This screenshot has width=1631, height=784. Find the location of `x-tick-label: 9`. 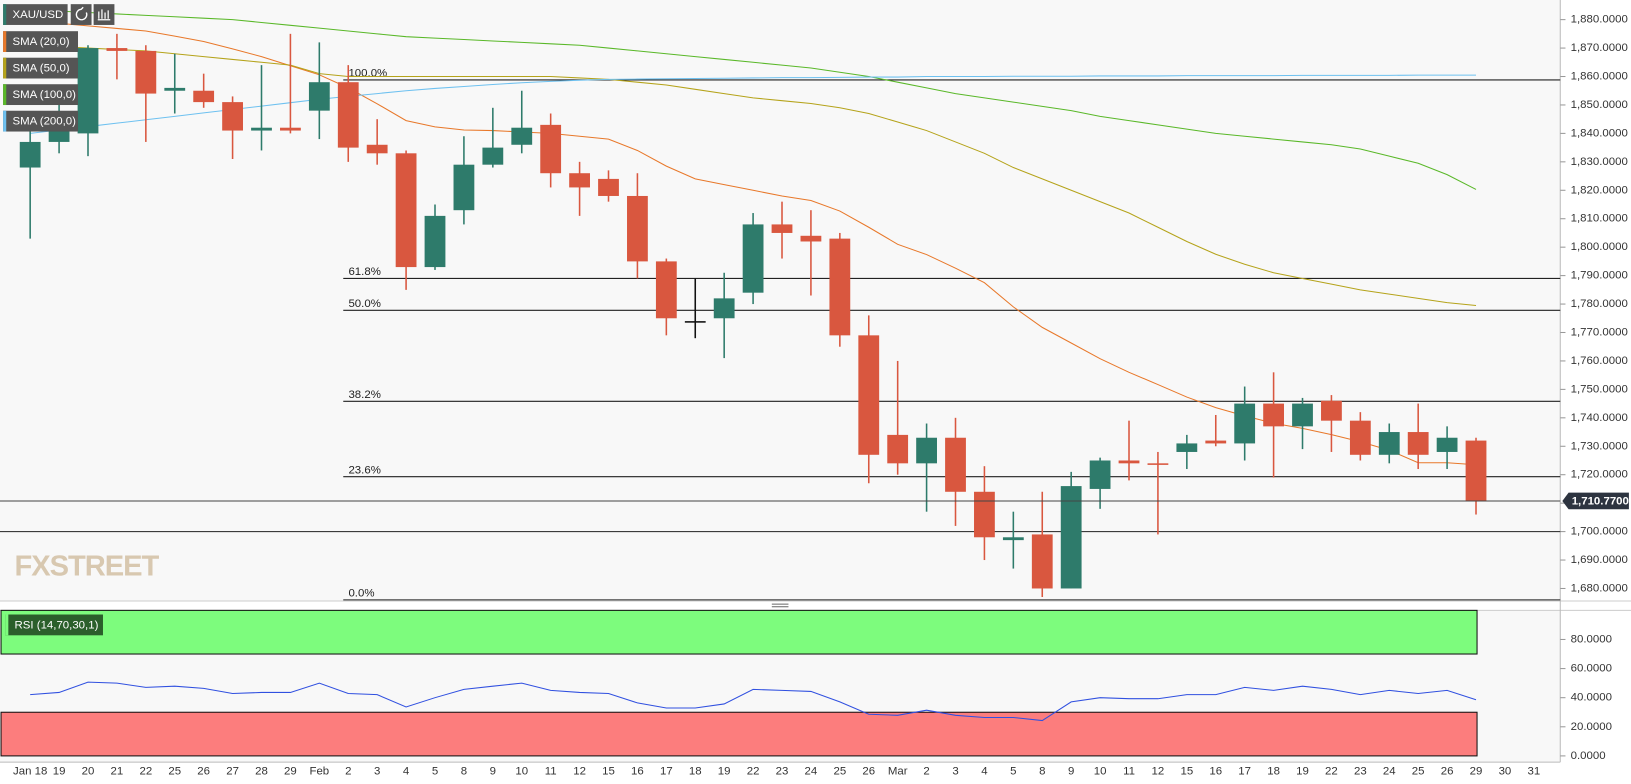

x-tick-label: 9 is located at coordinates (493, 772).